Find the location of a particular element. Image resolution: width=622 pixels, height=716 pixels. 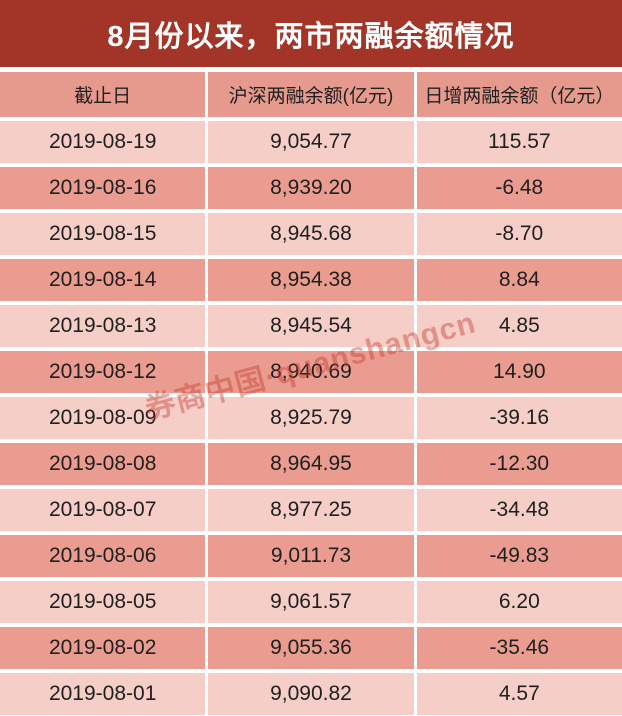

date-cell: 2019-08-06 is located at coordinates (103, 556).